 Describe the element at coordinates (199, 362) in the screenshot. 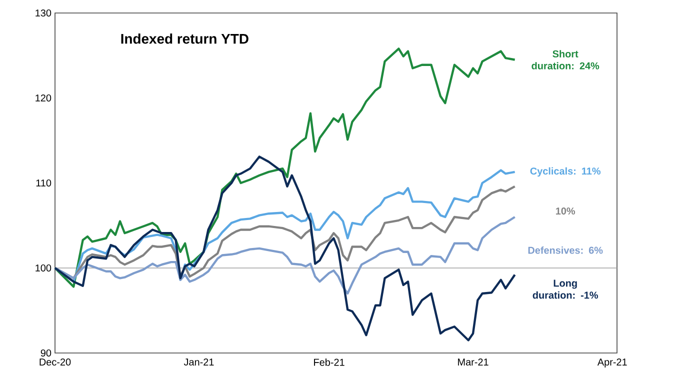

I see `x-tick-label: Jan-21` at that location.